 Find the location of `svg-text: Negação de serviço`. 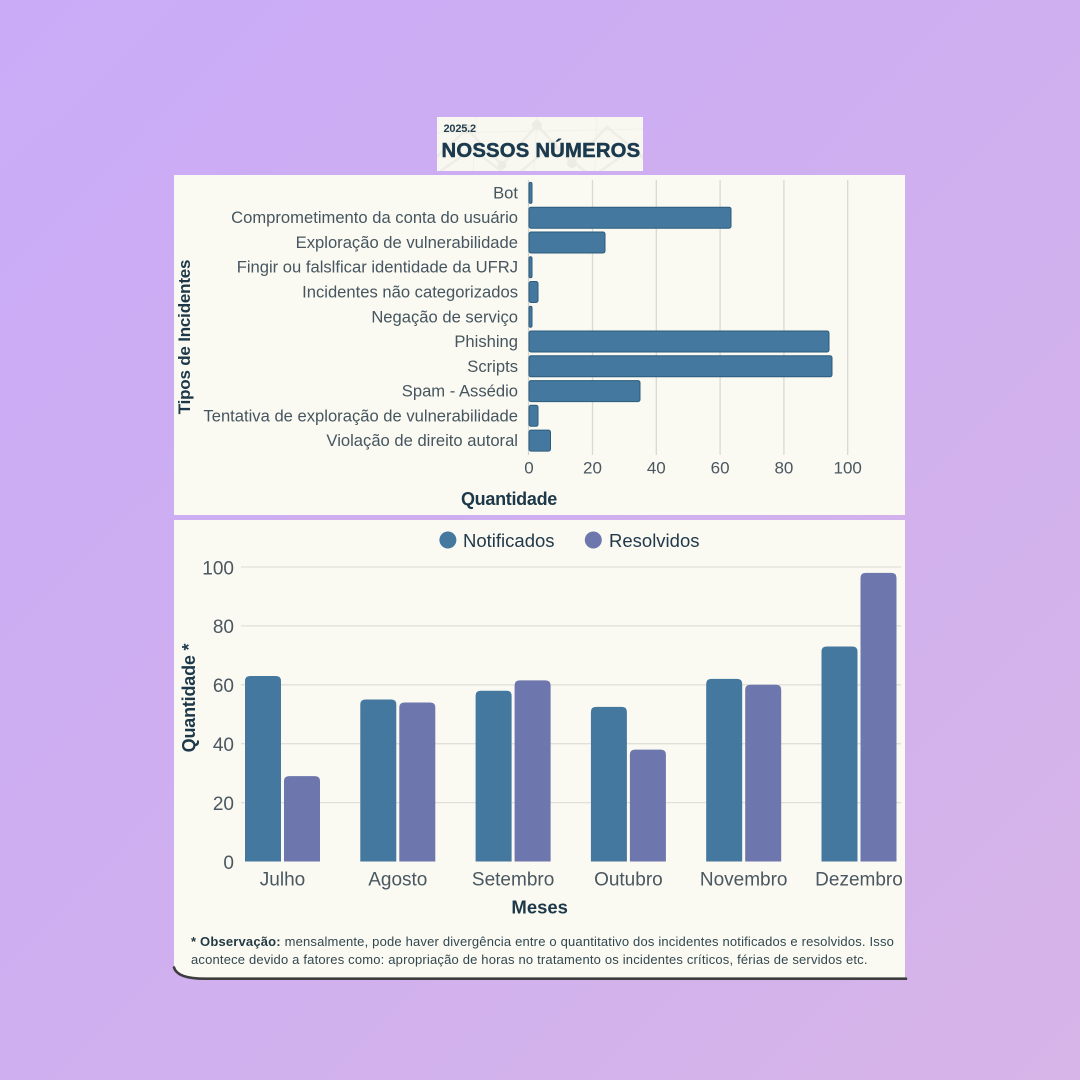

svg-text: Negação de serviço is located at coordinates (444, 316).